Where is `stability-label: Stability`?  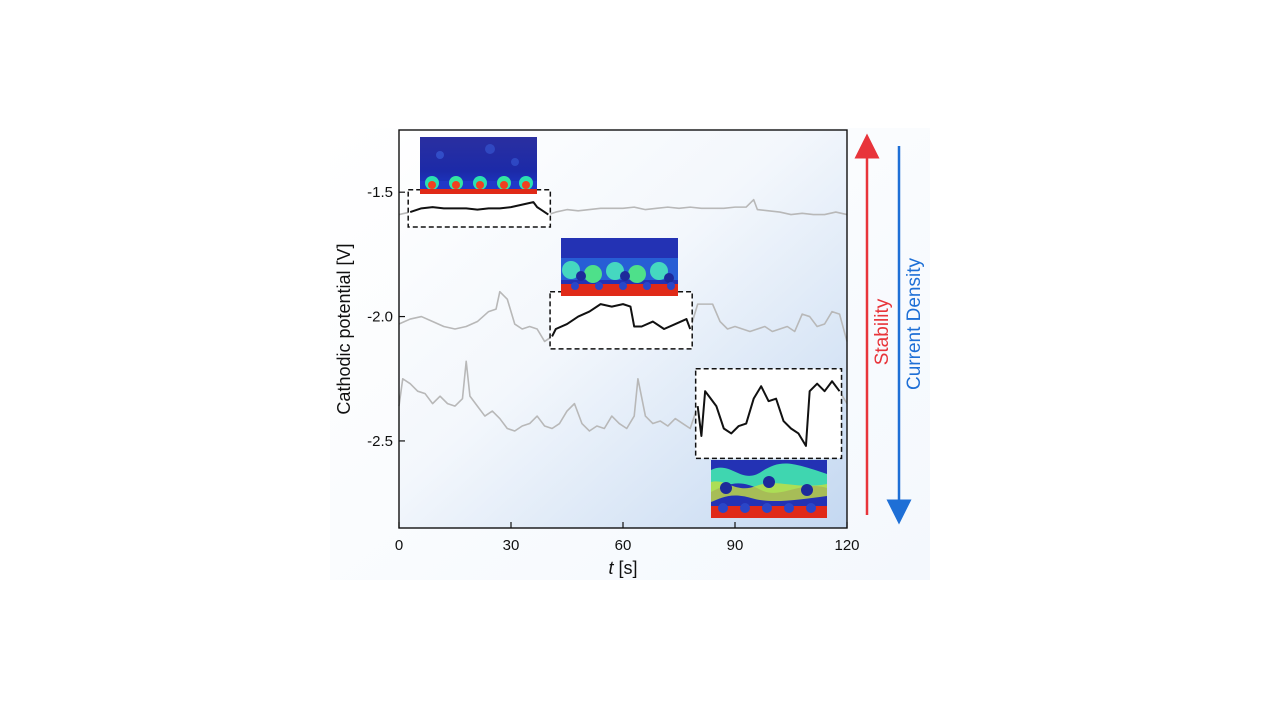 stability-label: Stability is located at coordinates (882, 331).